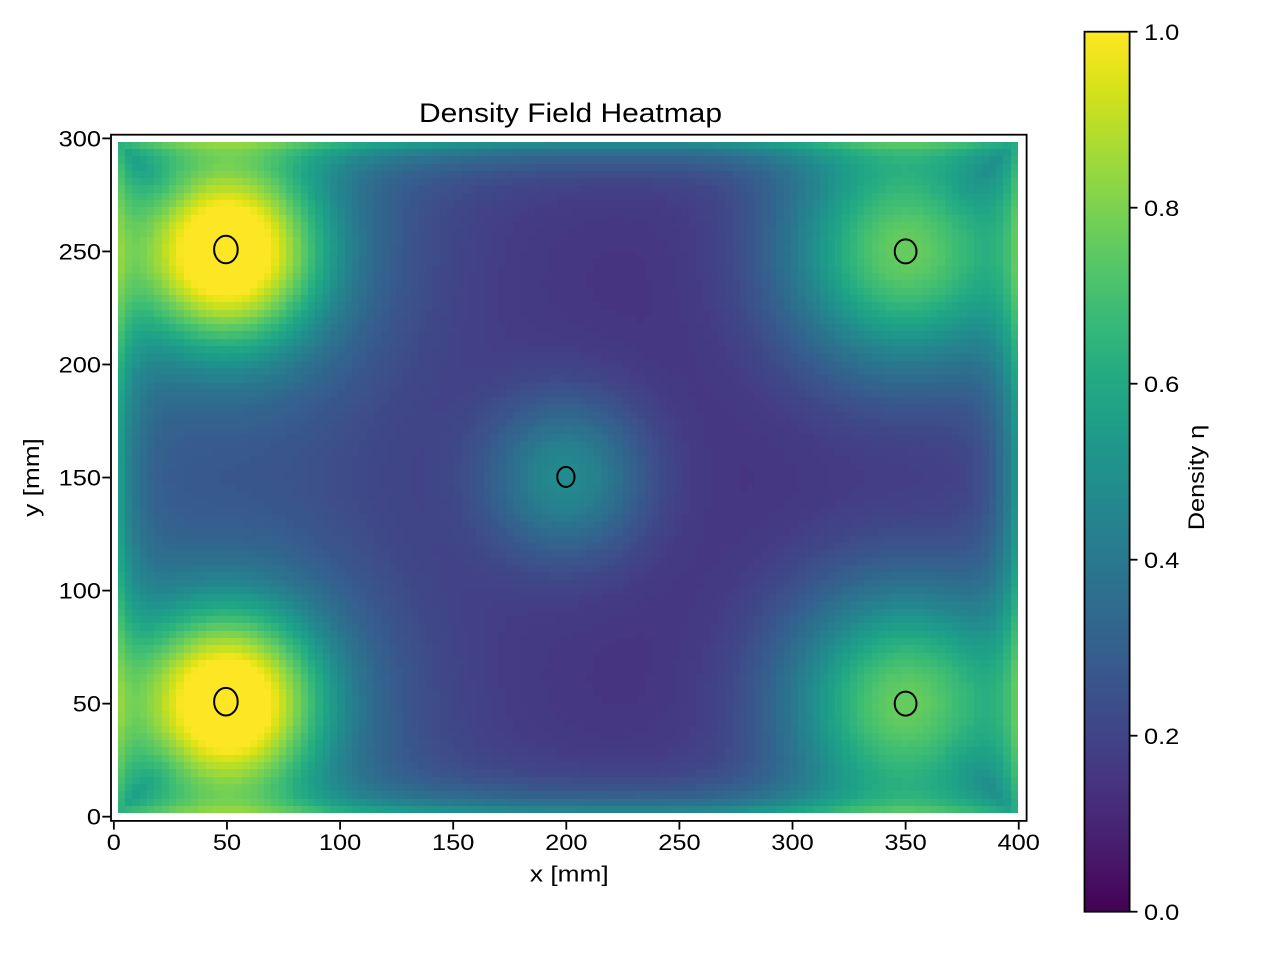  Describe the element at coordinates (1161, 384) in the screenshot. I see `svg-text: 0.6` at that location.